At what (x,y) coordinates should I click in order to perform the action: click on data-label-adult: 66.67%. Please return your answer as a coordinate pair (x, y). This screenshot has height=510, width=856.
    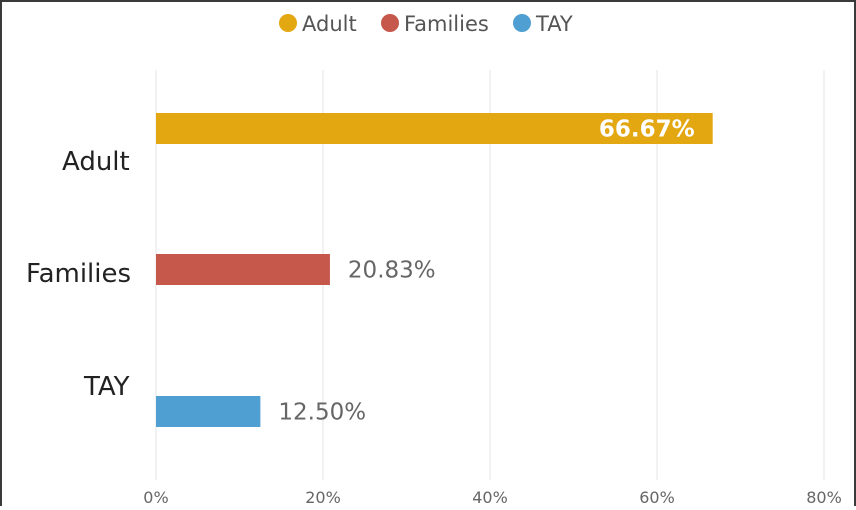
    Looking at the image, I should click on (647, 130).